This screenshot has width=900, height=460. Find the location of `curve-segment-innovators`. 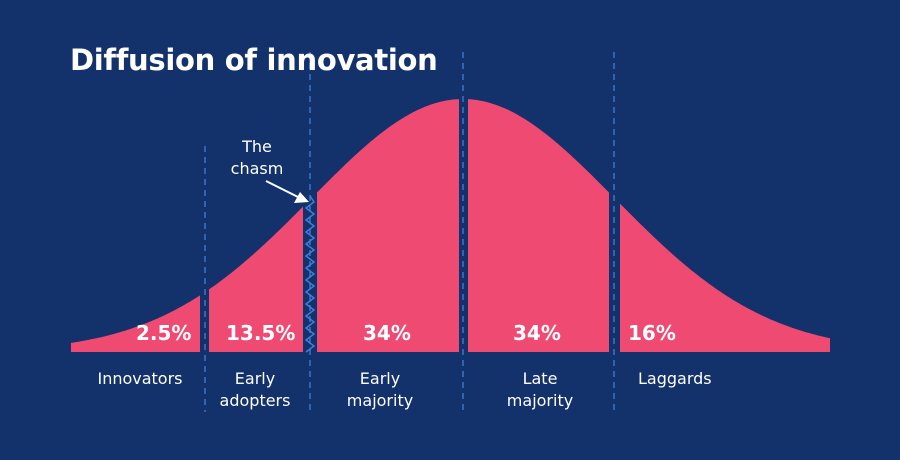

curve-segment-innovators is located at coordinates (135, 323).